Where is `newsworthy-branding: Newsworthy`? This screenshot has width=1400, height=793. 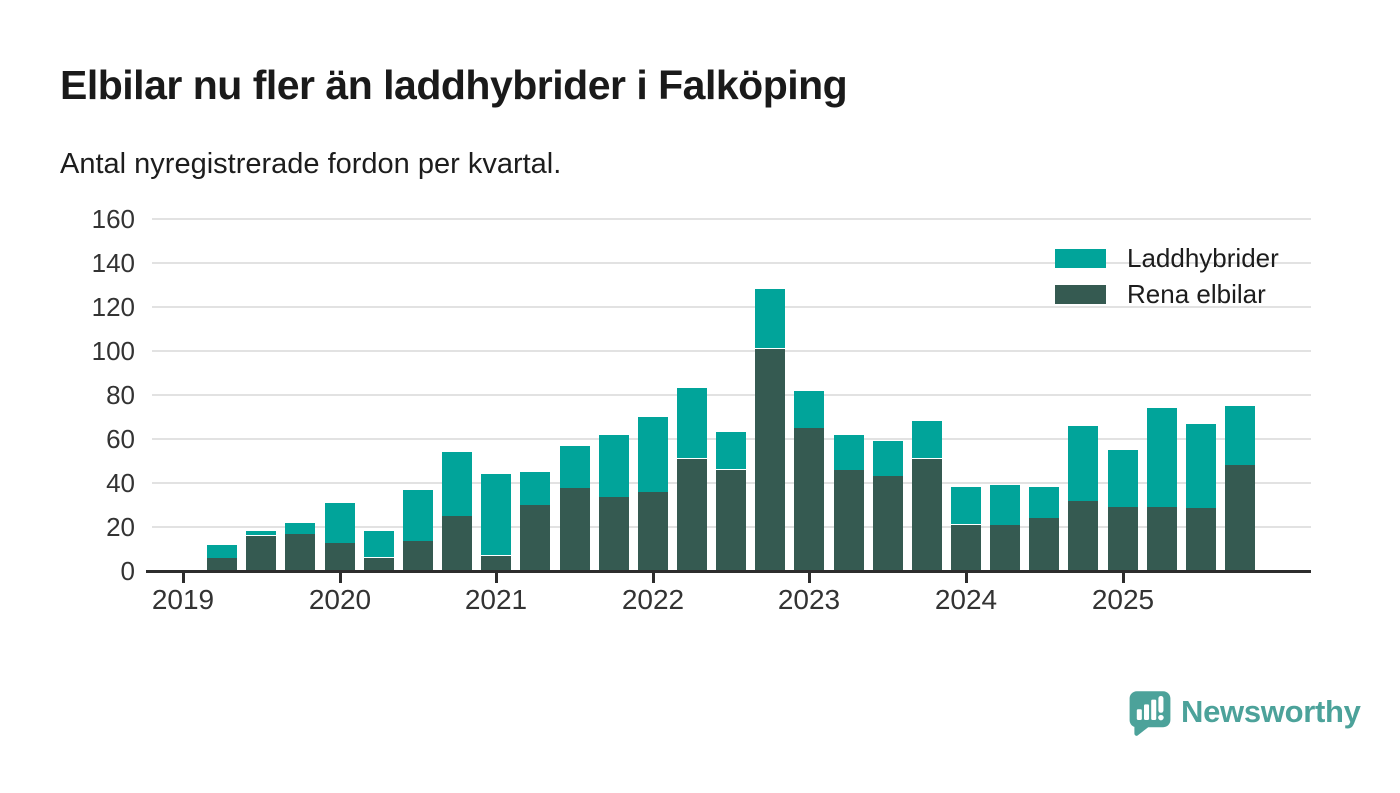 newsworthy-branding: Newsworthy is located at coordinates (1244, 714).